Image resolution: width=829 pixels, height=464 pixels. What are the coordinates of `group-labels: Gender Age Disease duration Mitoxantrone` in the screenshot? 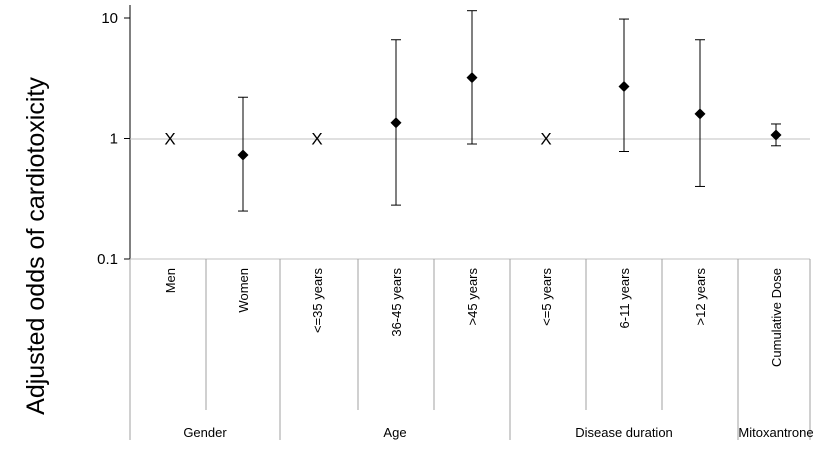 It's located at (498, 432).